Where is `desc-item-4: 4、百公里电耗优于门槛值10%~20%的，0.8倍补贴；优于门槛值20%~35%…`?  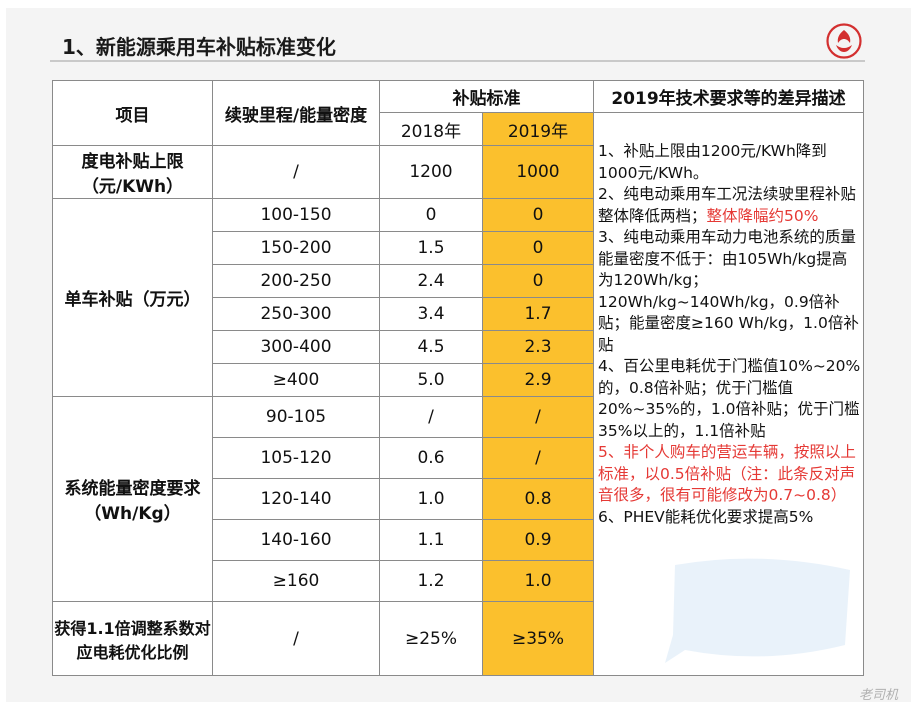
desc-item-4: 4、百公里电耗优于门槛值10%~20%的，0.8倍补贴；优于门槛值20%~35%… is located at coordinates (729, 398).